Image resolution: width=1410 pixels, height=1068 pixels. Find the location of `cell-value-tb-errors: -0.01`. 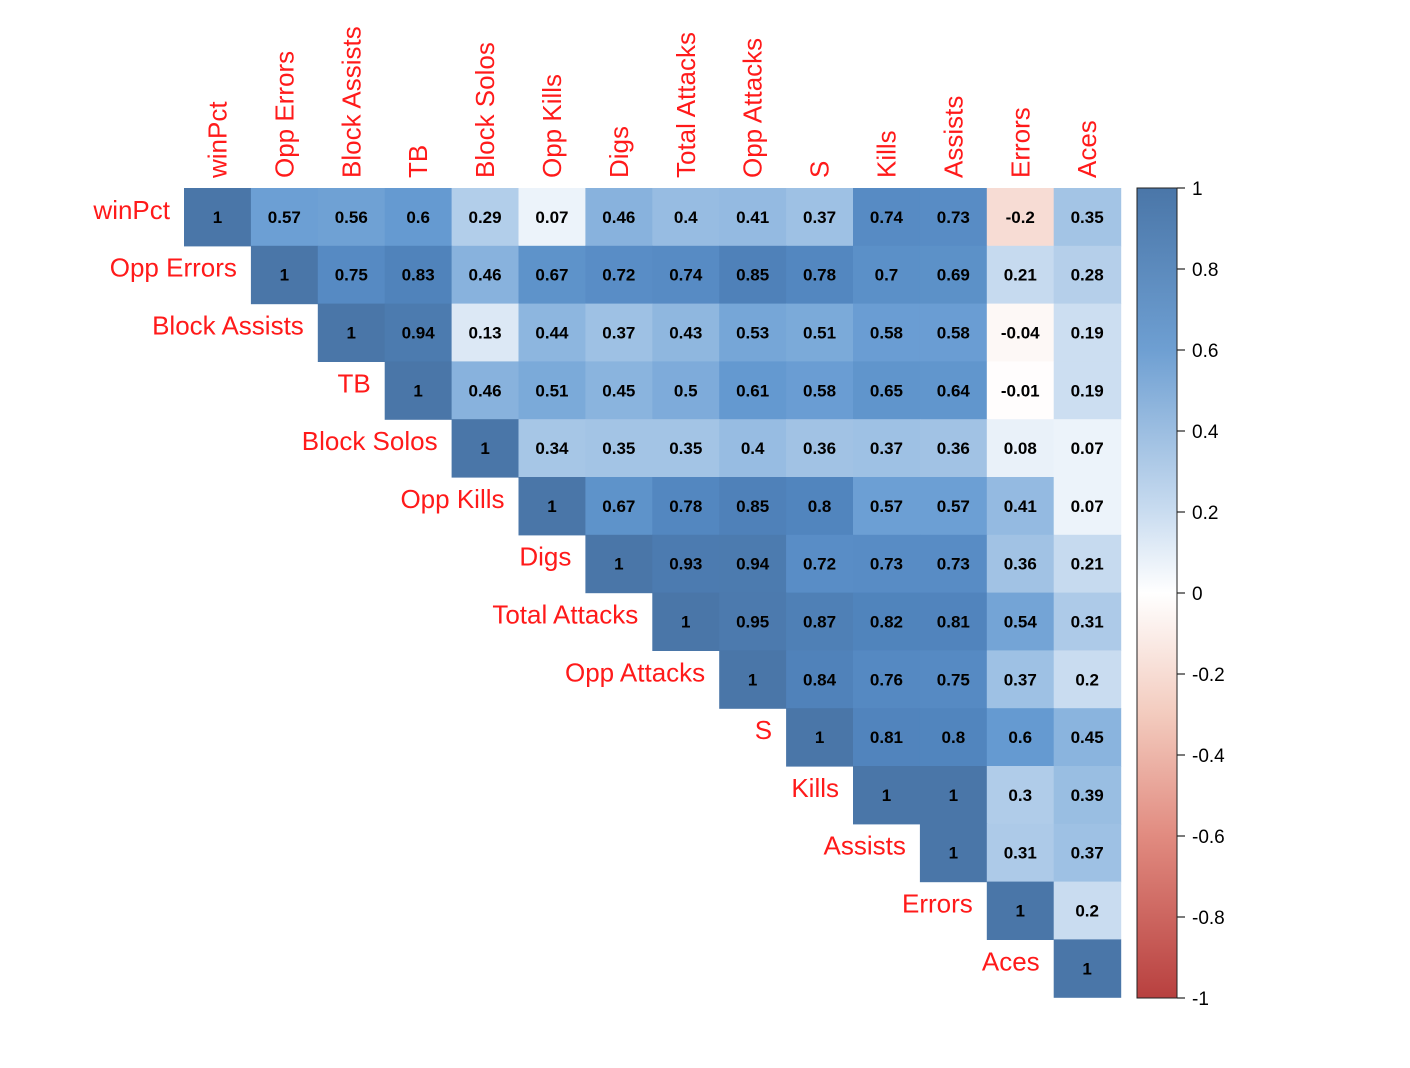

cell-value-tb-errors: -0.01 is located at coordinates (1020, 390).